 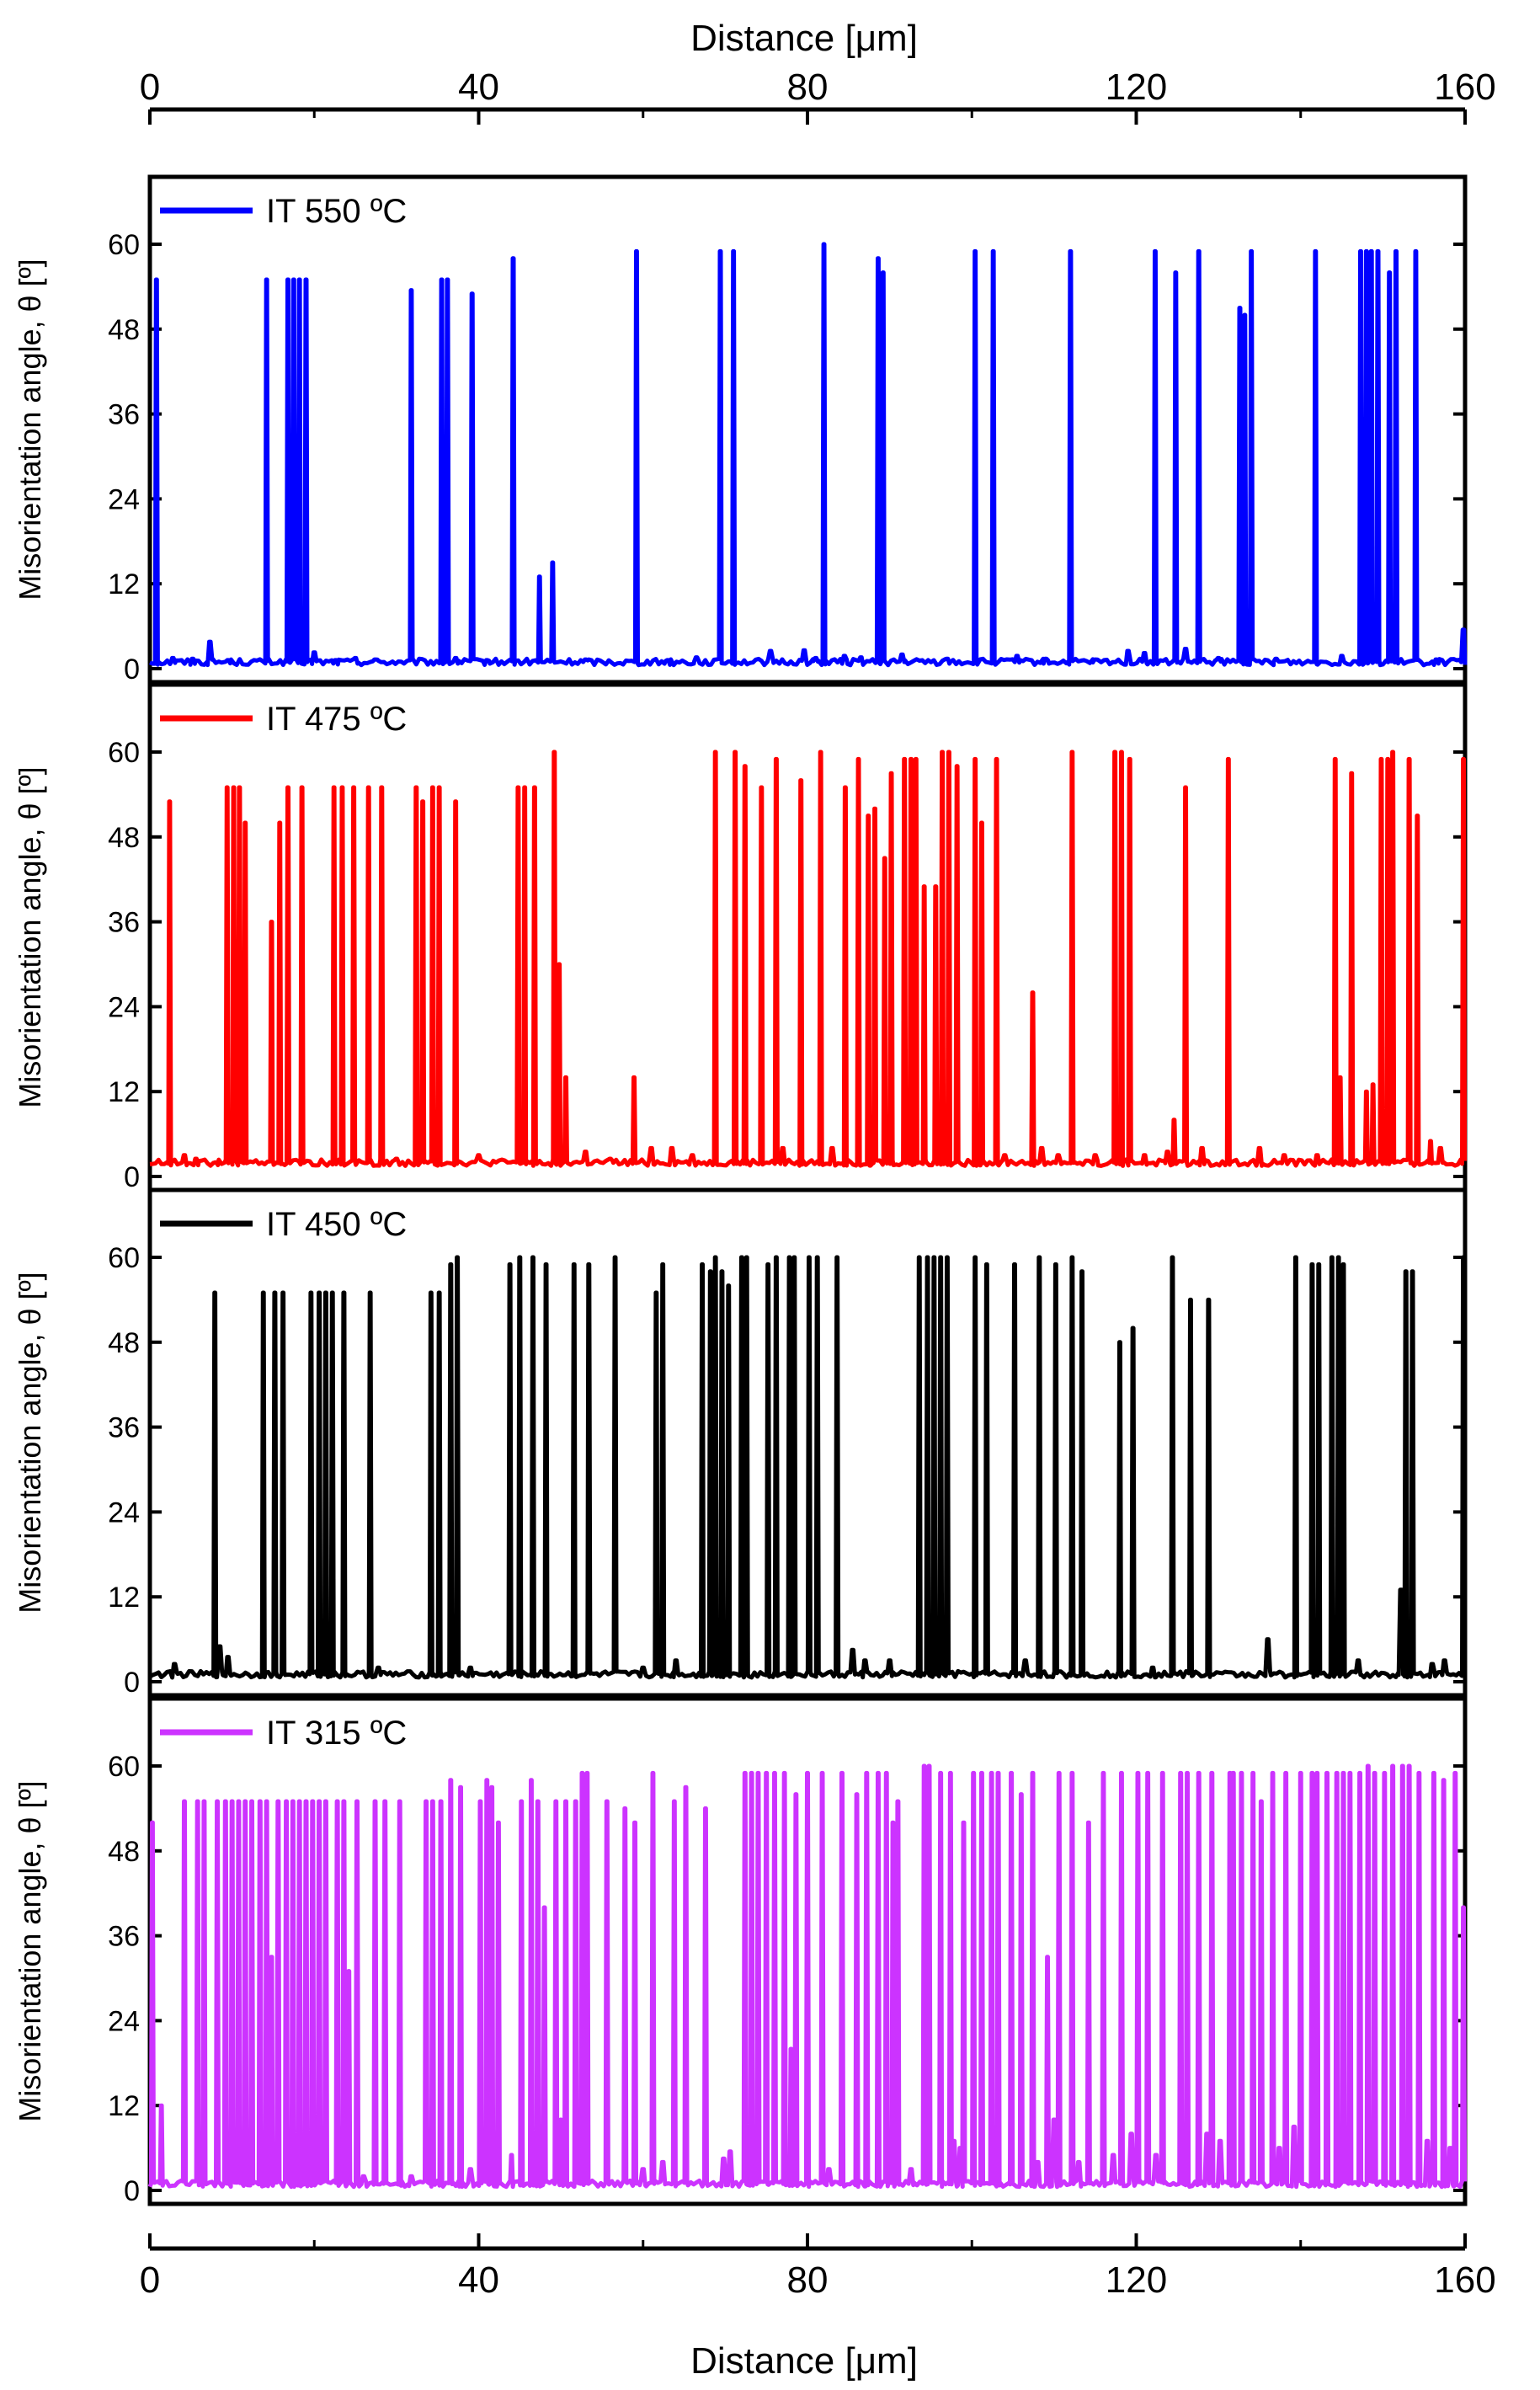 I want to click on legend-label: IT 550 ºC, so click(x=336, y=211).